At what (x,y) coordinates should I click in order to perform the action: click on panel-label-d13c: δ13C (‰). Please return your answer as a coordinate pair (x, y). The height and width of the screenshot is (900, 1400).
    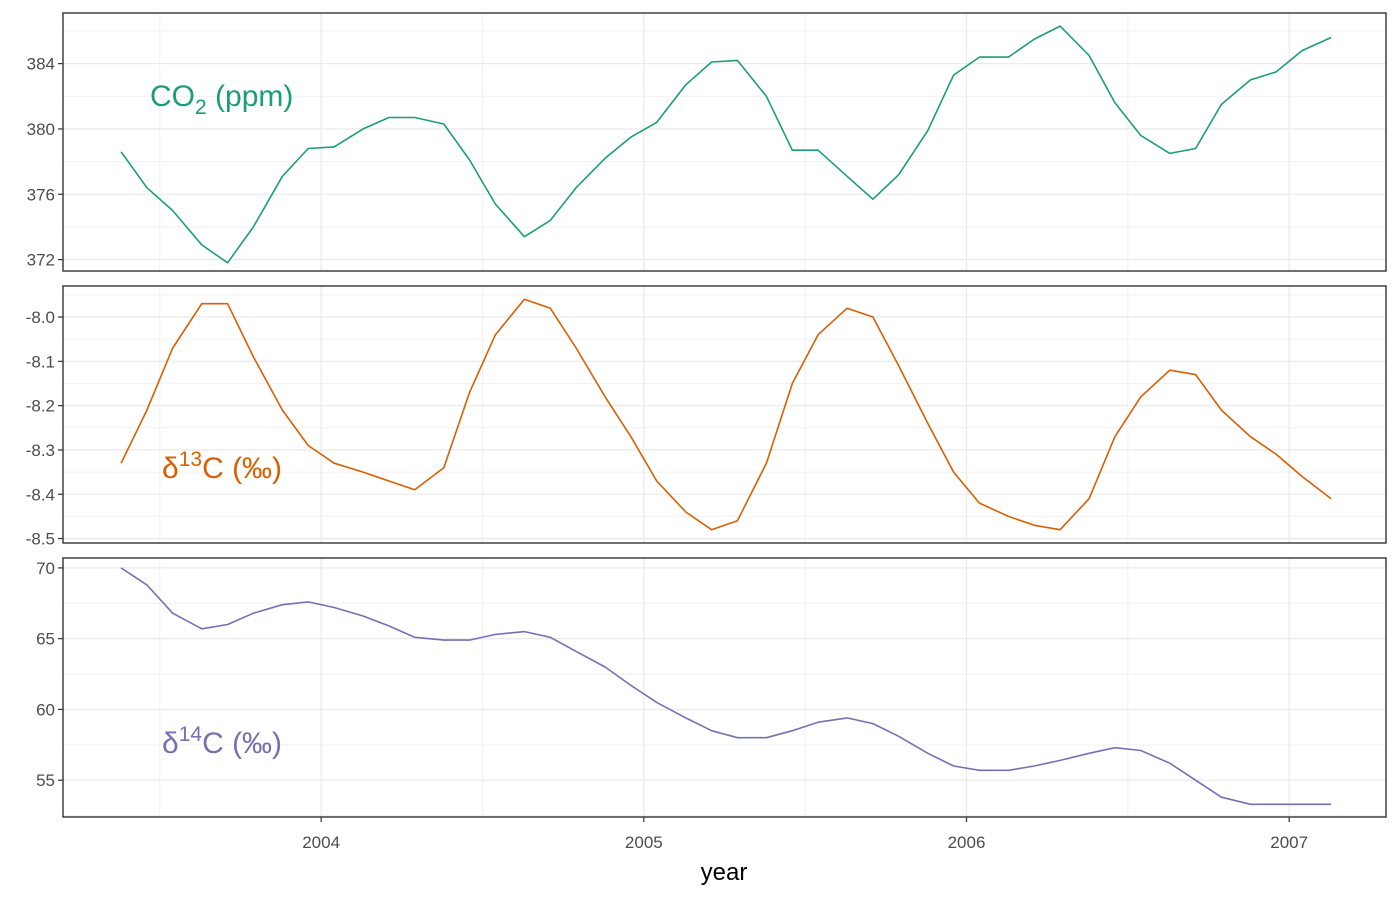
    Looking at the image, I should click on (222, 466).